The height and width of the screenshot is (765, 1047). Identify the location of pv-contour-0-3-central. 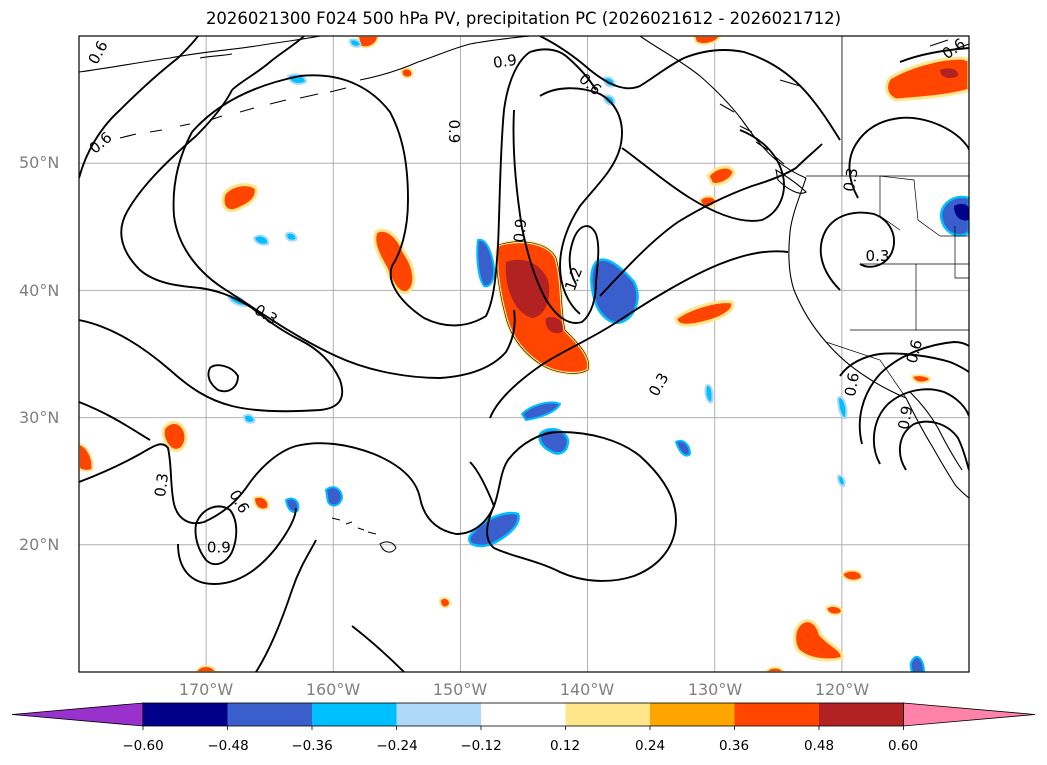
(639, 334).